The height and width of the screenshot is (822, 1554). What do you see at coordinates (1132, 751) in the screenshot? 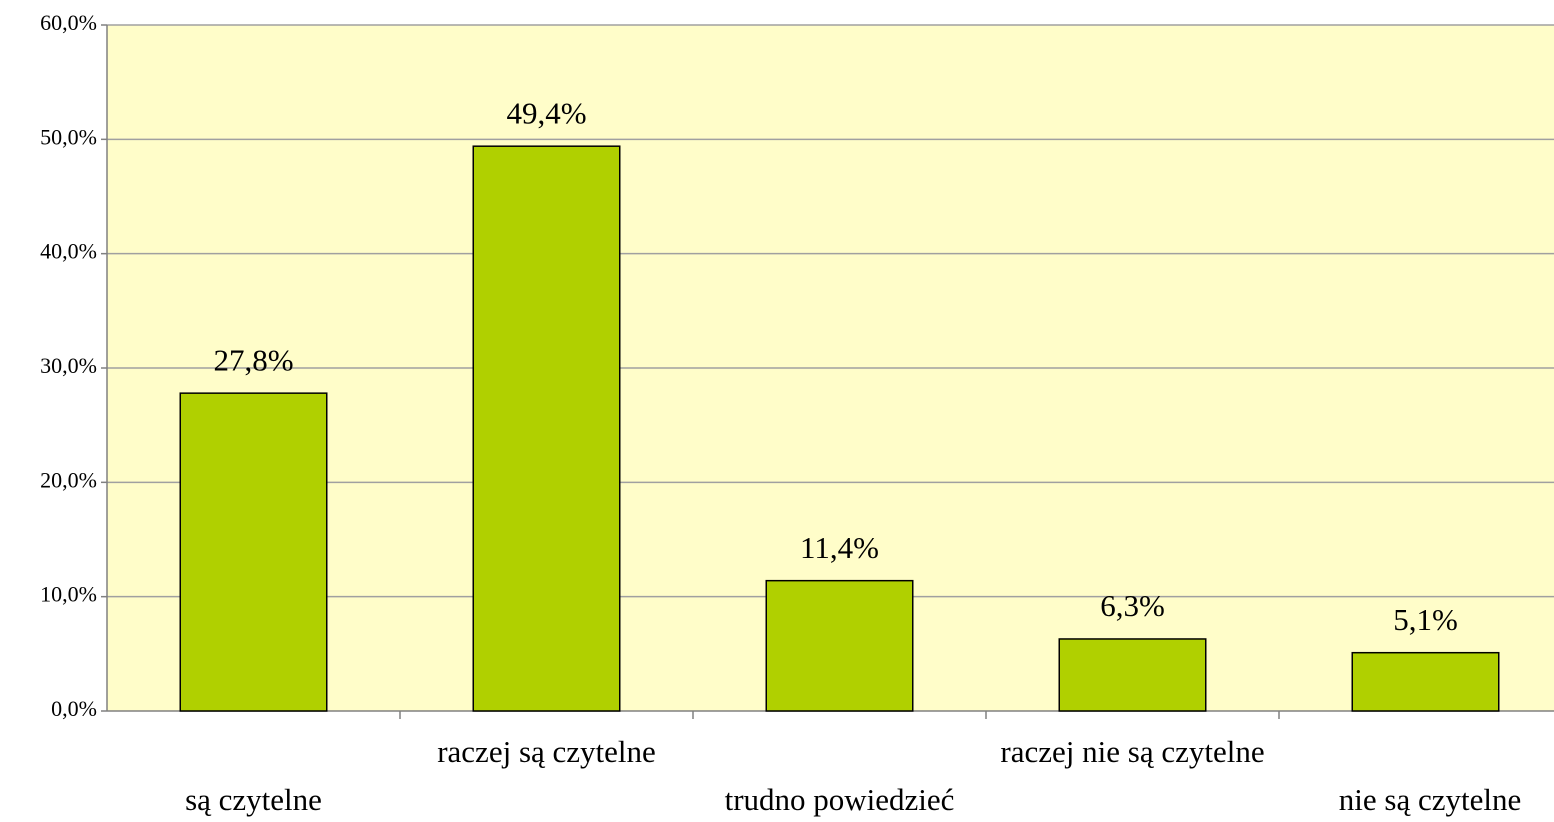
I see `x-tick-label: raczej nie są czytelne` at bounding box center [1132, 751].